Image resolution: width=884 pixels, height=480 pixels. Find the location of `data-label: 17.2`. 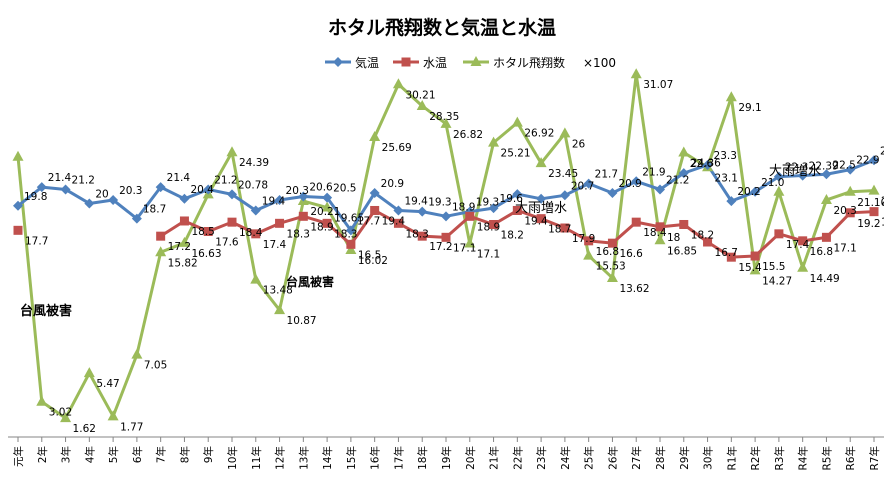

data-label: 17.2 is located at coordinates (179, 247).